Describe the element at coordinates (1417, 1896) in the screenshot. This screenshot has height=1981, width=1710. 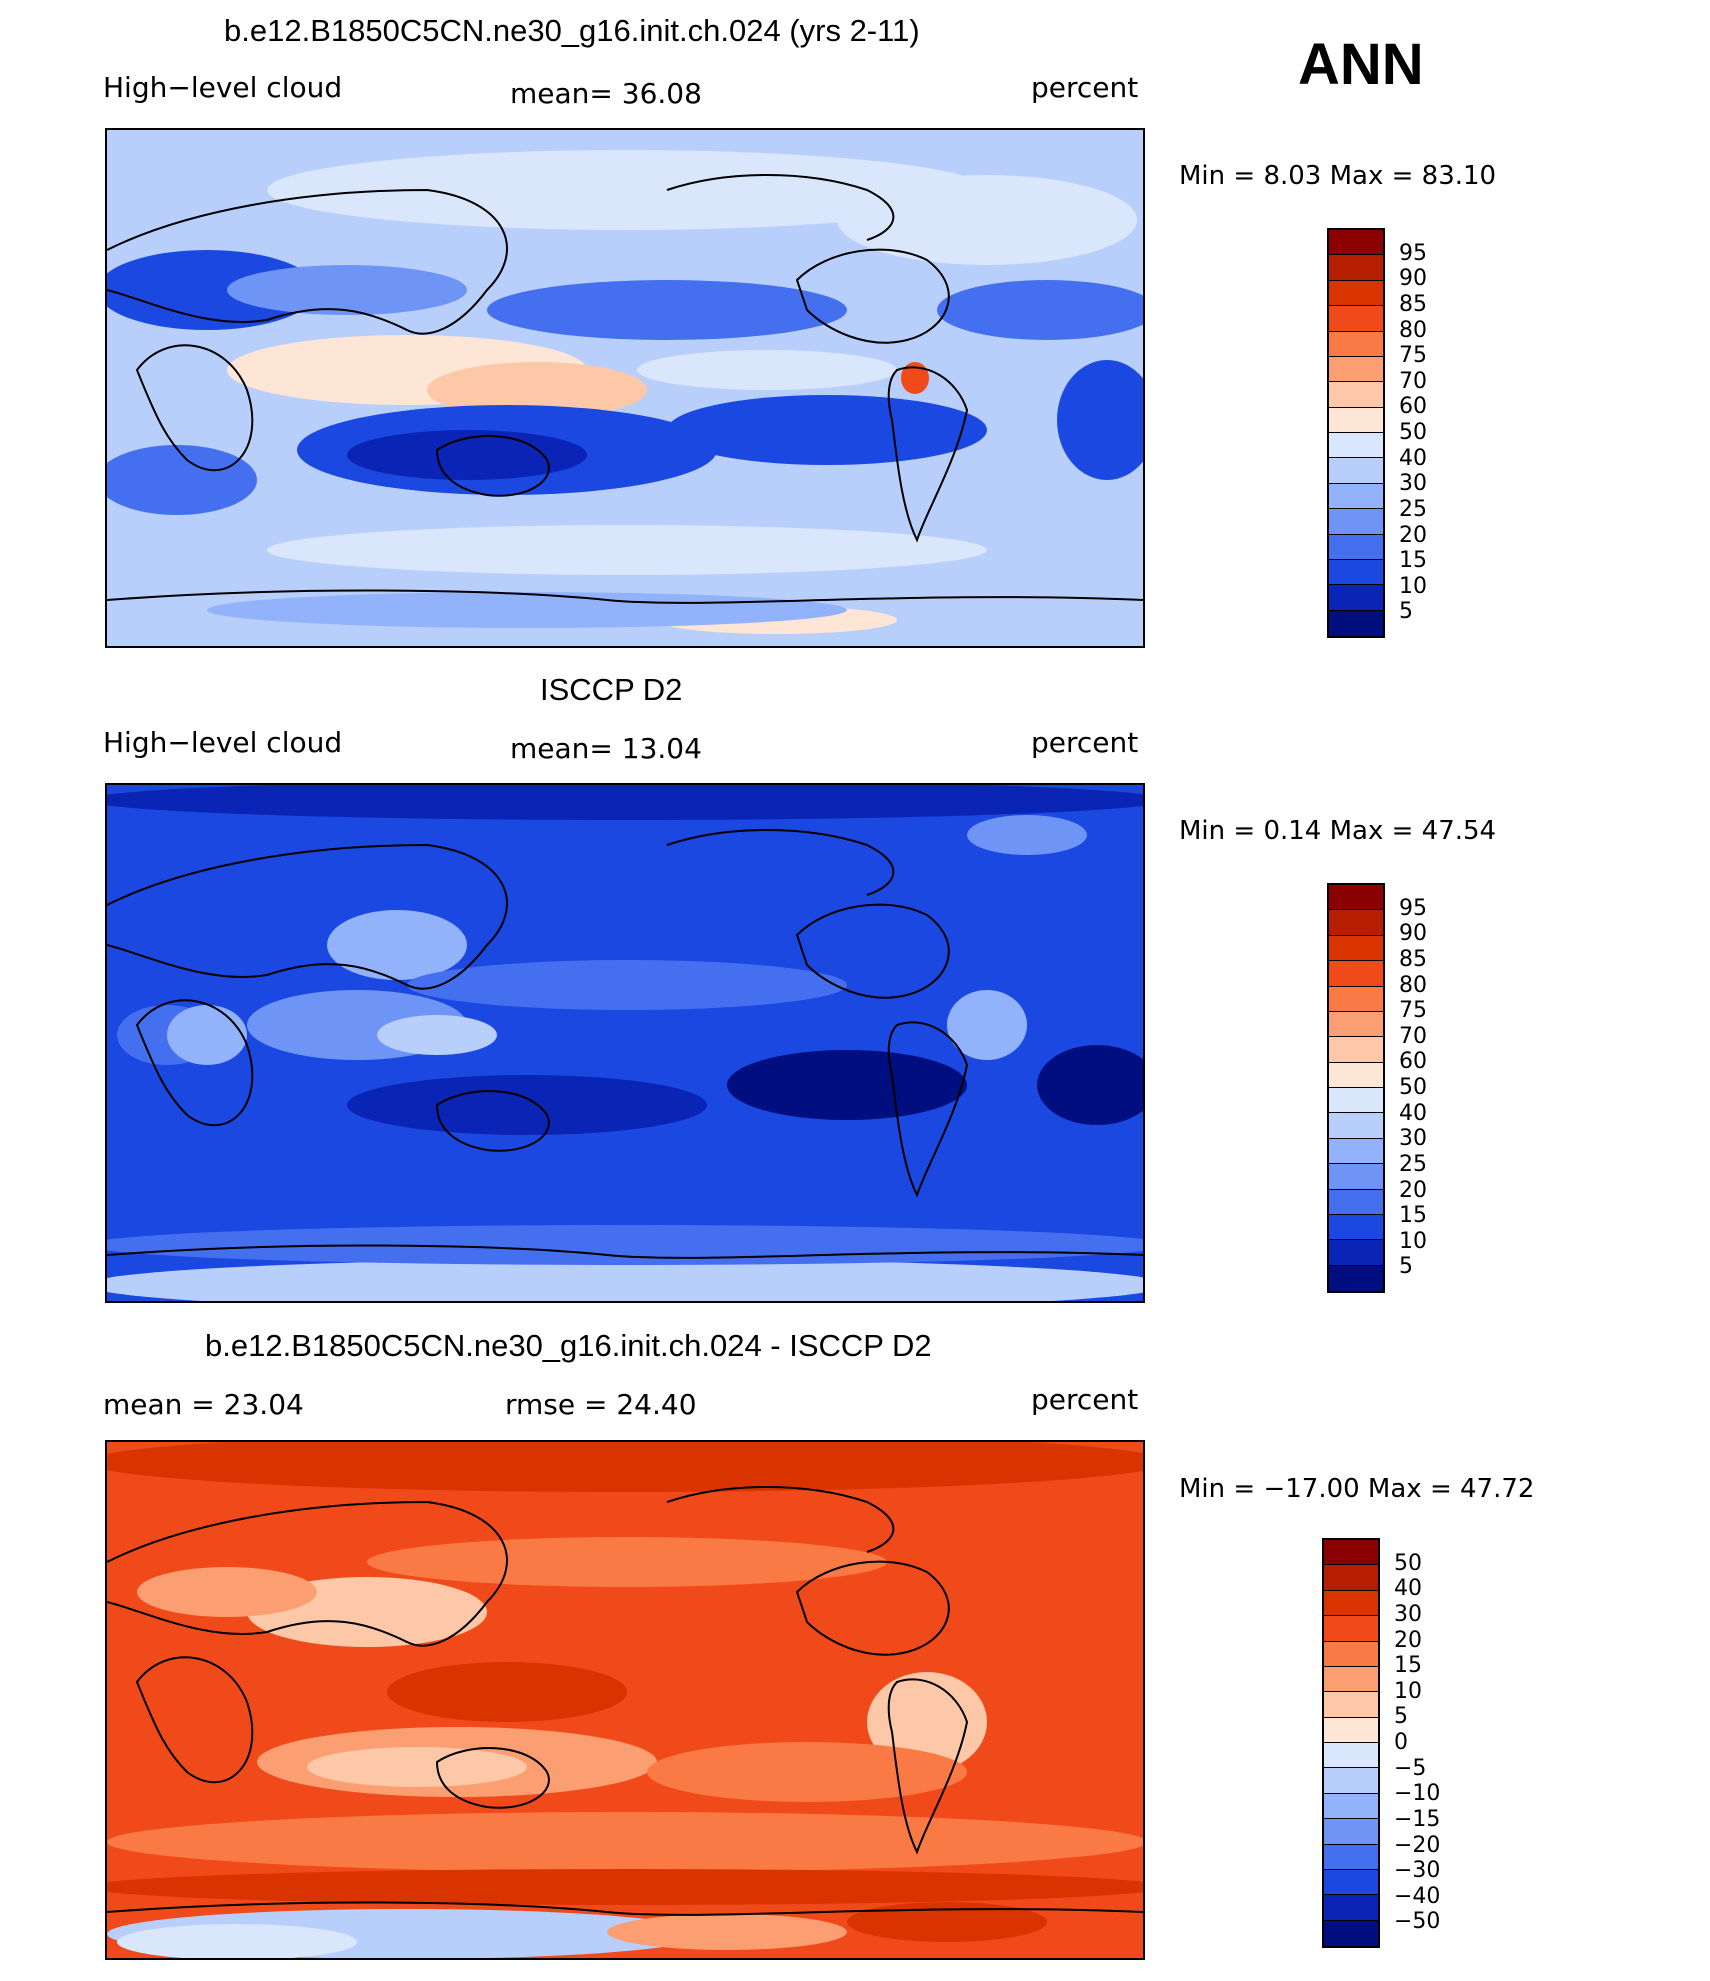
I see `colorbar-tick-label: −40` at that location.